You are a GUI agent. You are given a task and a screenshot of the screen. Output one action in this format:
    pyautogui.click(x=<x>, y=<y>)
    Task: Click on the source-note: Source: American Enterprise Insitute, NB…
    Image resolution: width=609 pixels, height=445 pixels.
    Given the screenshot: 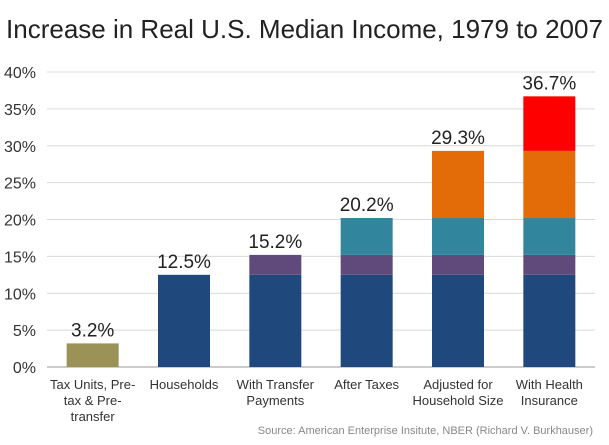 What is the action you would take?
    pyautogui.click(x=425, y=431)
    